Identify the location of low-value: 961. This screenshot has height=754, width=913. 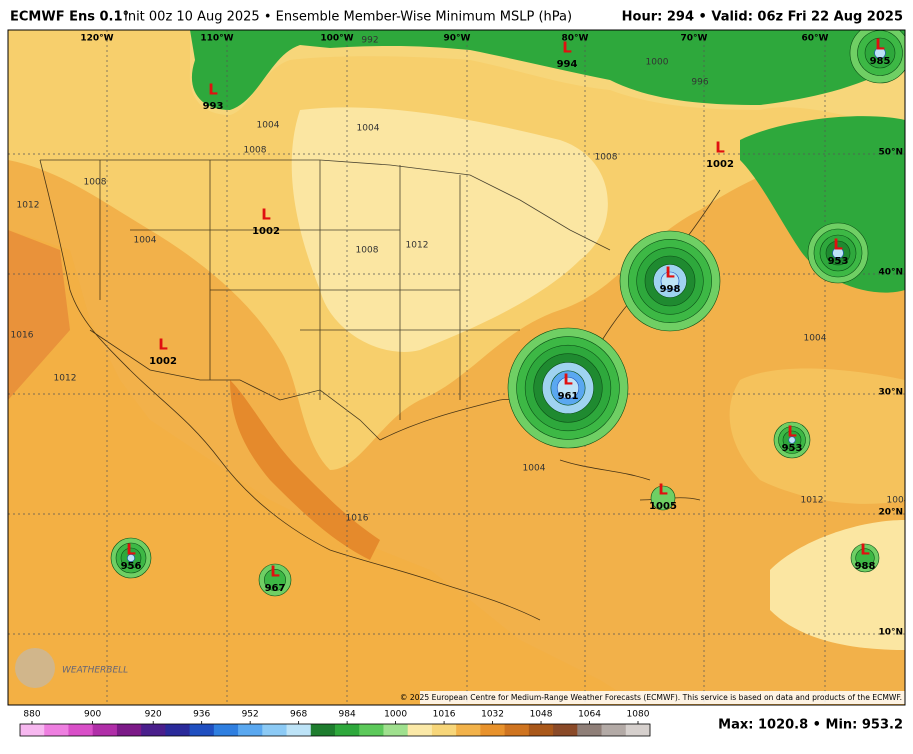
(568, 396).